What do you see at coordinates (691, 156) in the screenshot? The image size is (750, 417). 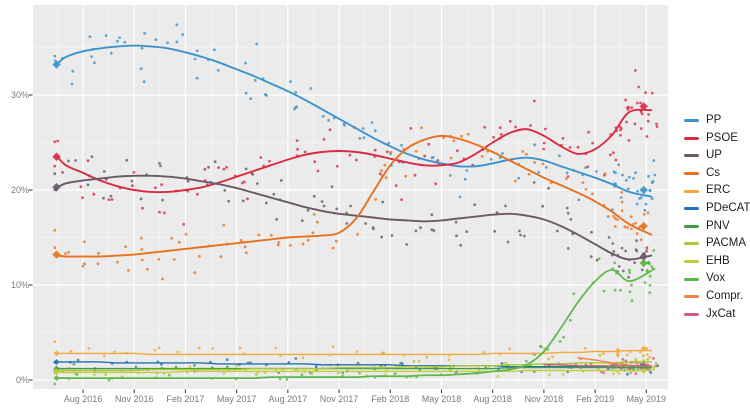 I see `legend-swatch-up` at bounding box center [691, 156].